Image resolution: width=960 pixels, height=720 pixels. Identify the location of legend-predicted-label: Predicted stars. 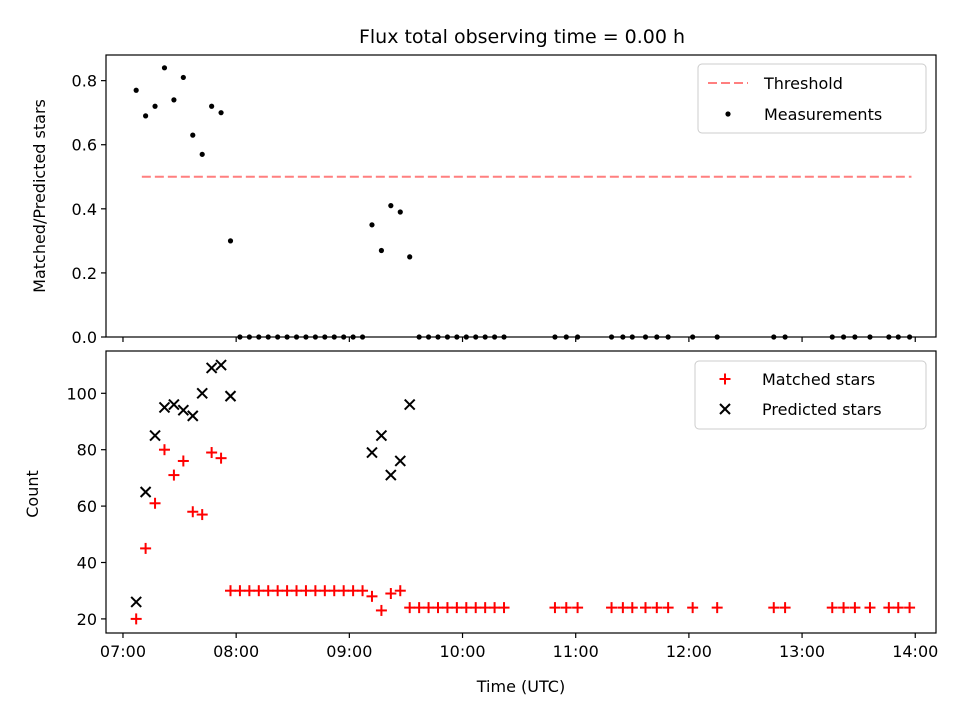
(822, 409).